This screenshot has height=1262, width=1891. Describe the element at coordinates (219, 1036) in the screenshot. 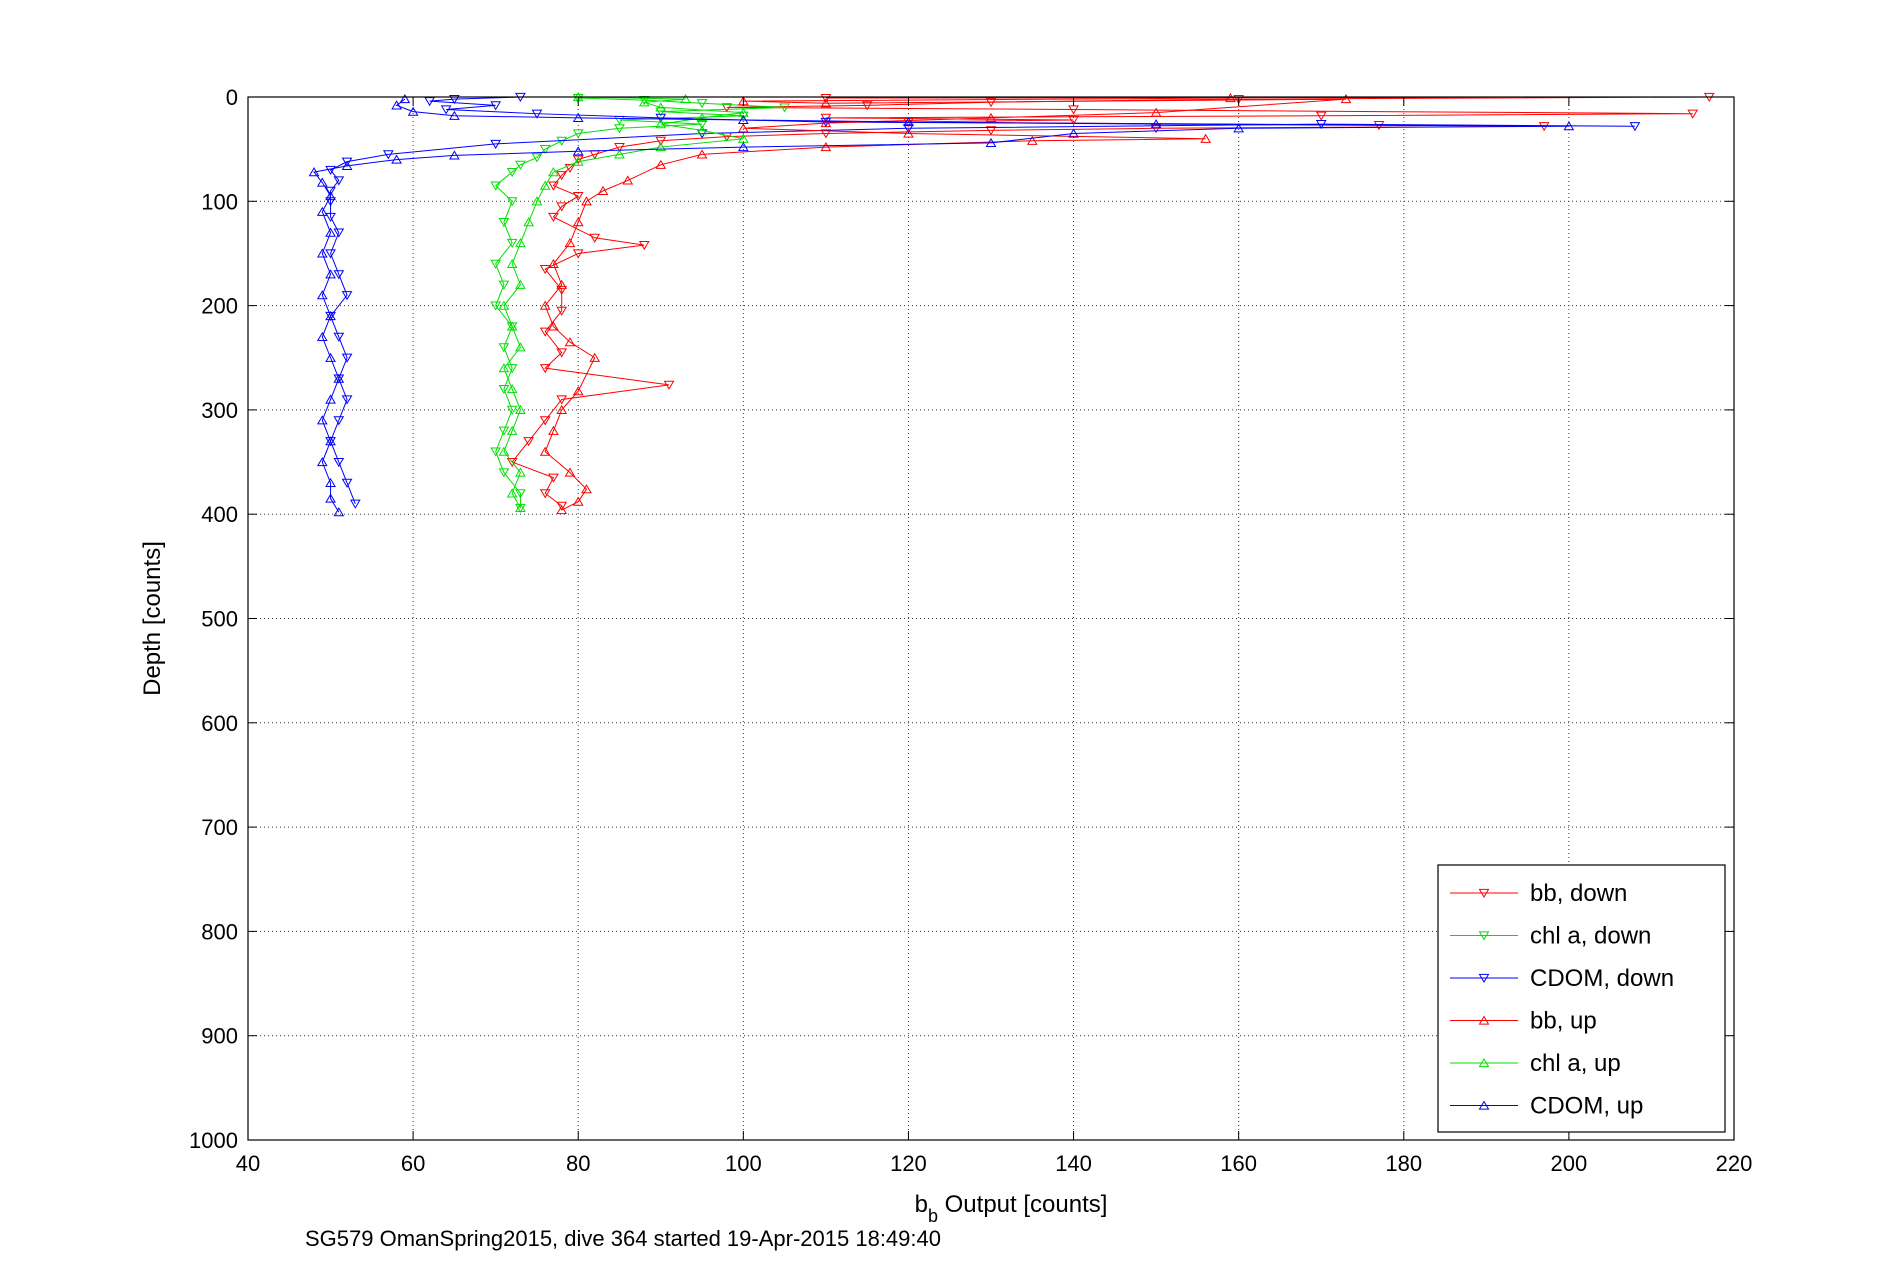

I see `y-tick-label: 900` at that location.